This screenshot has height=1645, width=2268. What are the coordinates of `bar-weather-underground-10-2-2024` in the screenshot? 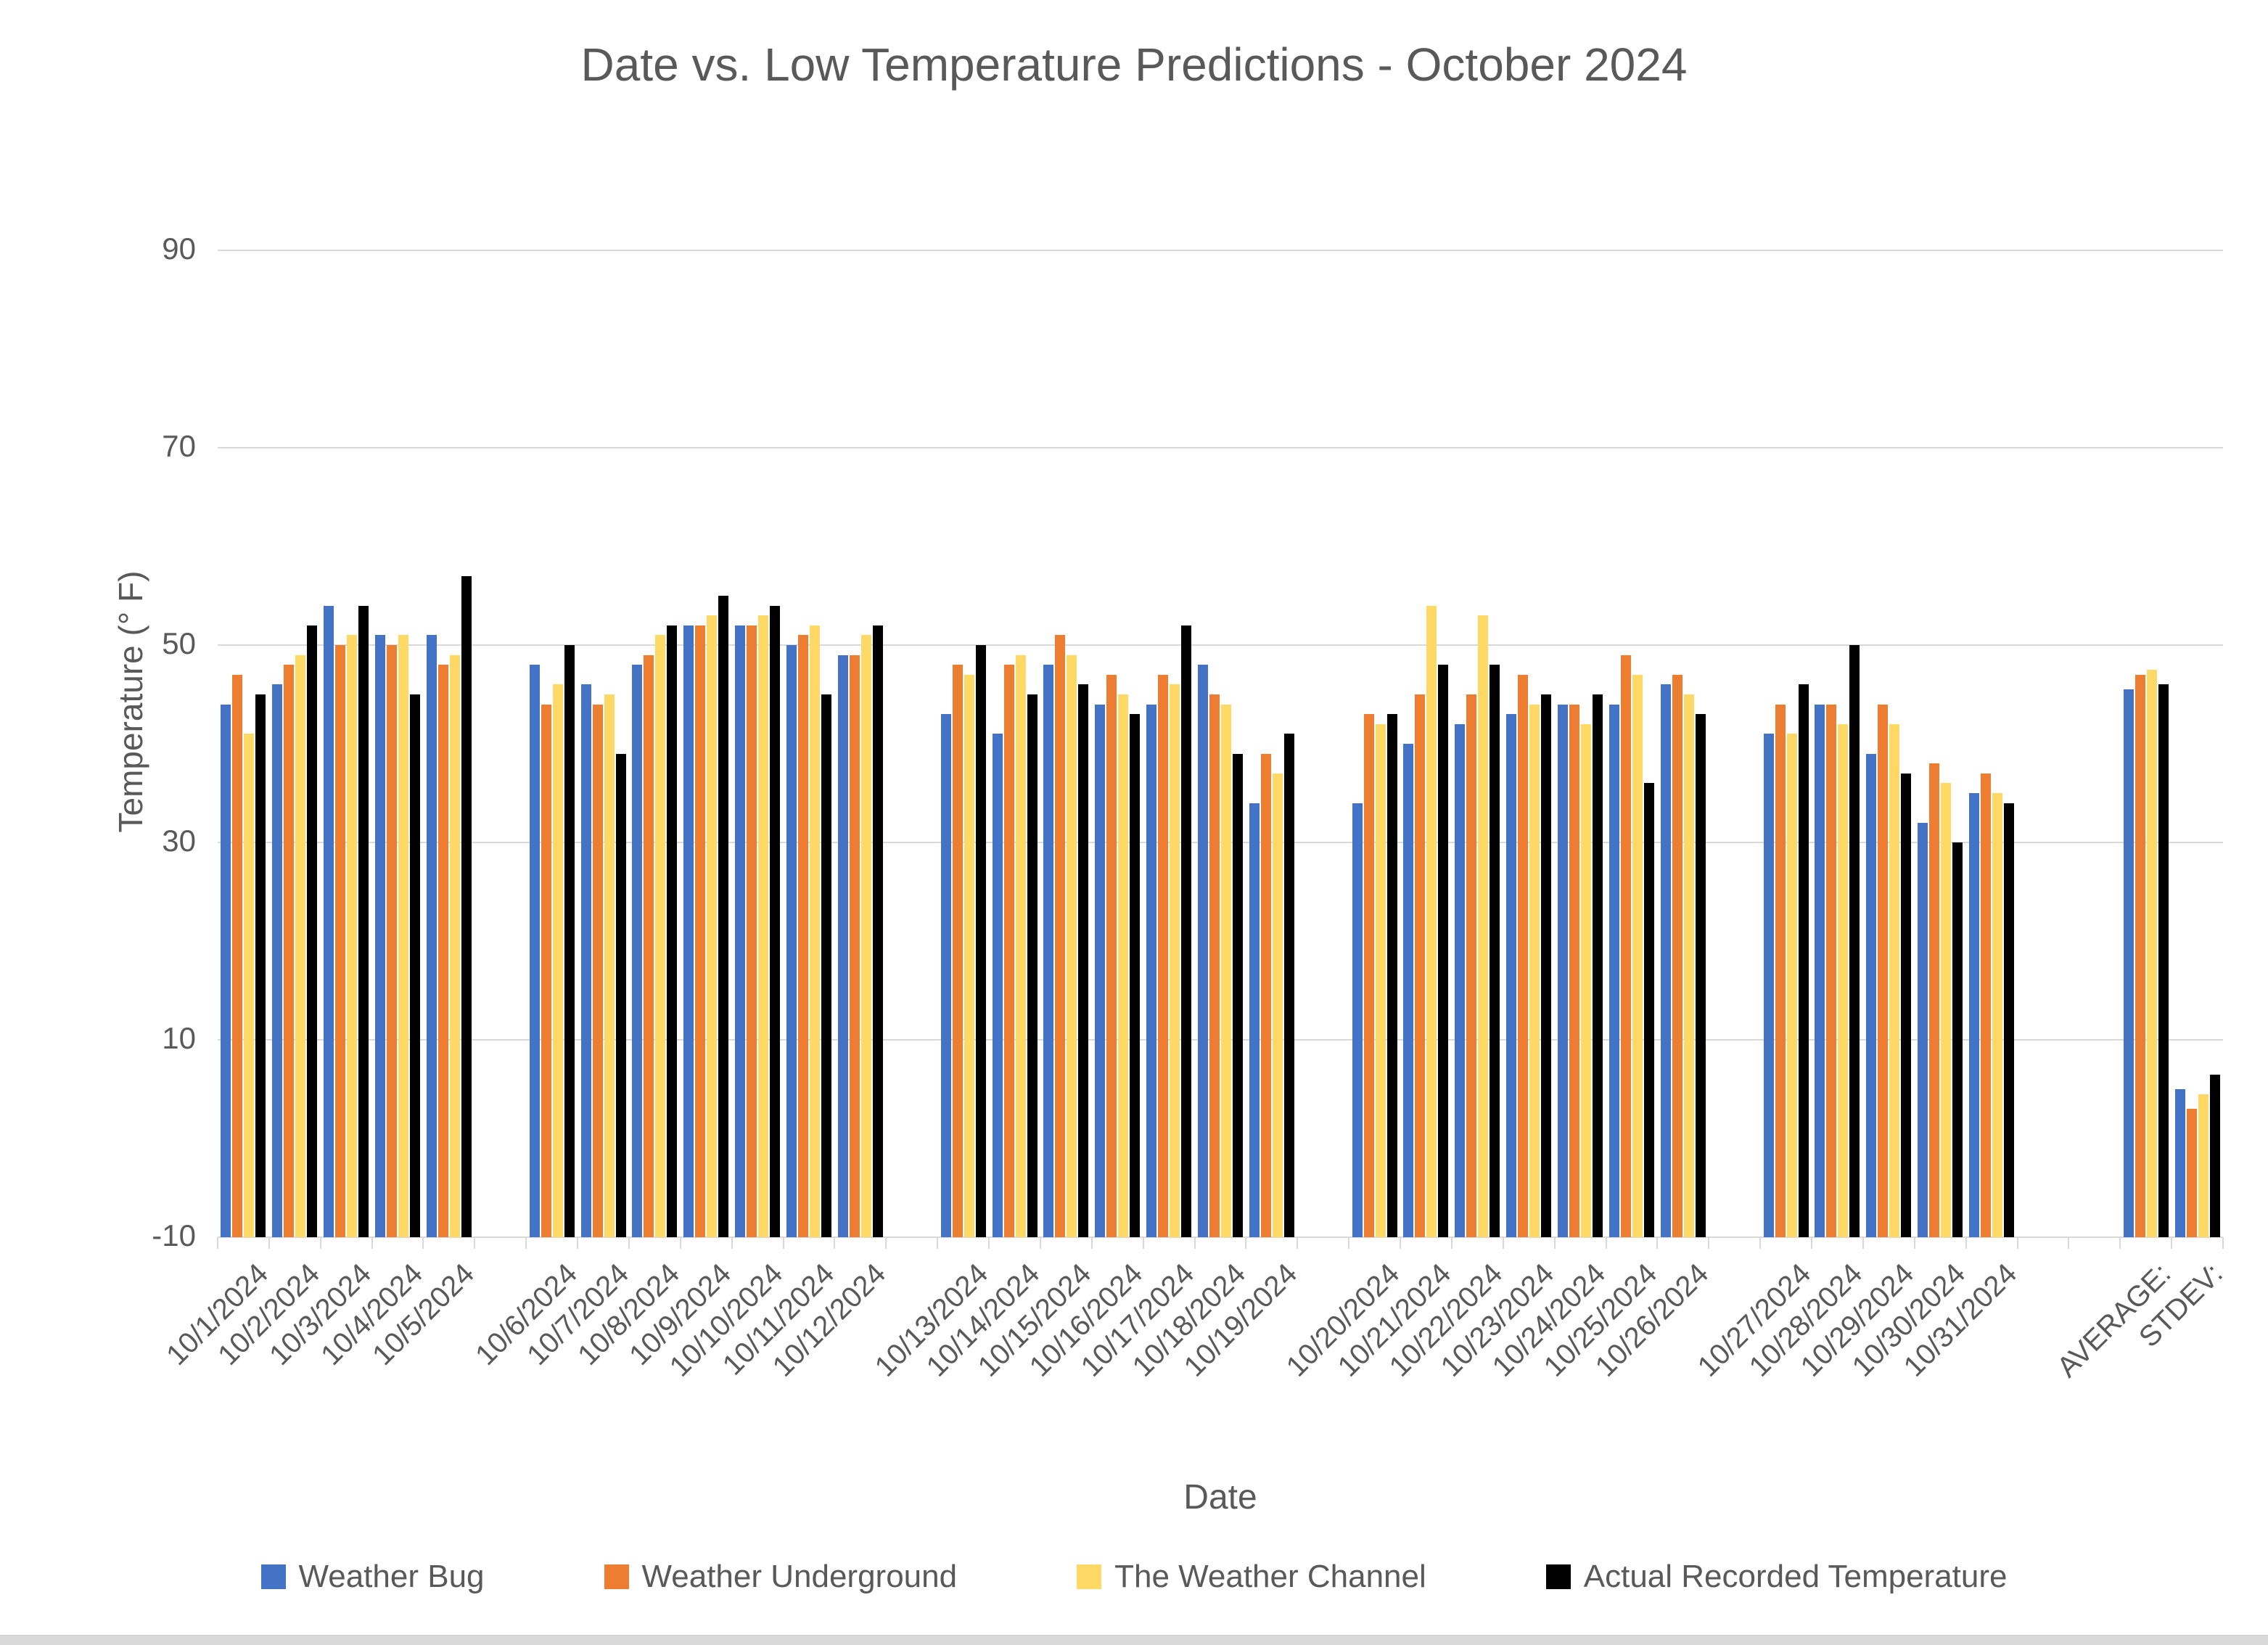 It's located at (289, 951).